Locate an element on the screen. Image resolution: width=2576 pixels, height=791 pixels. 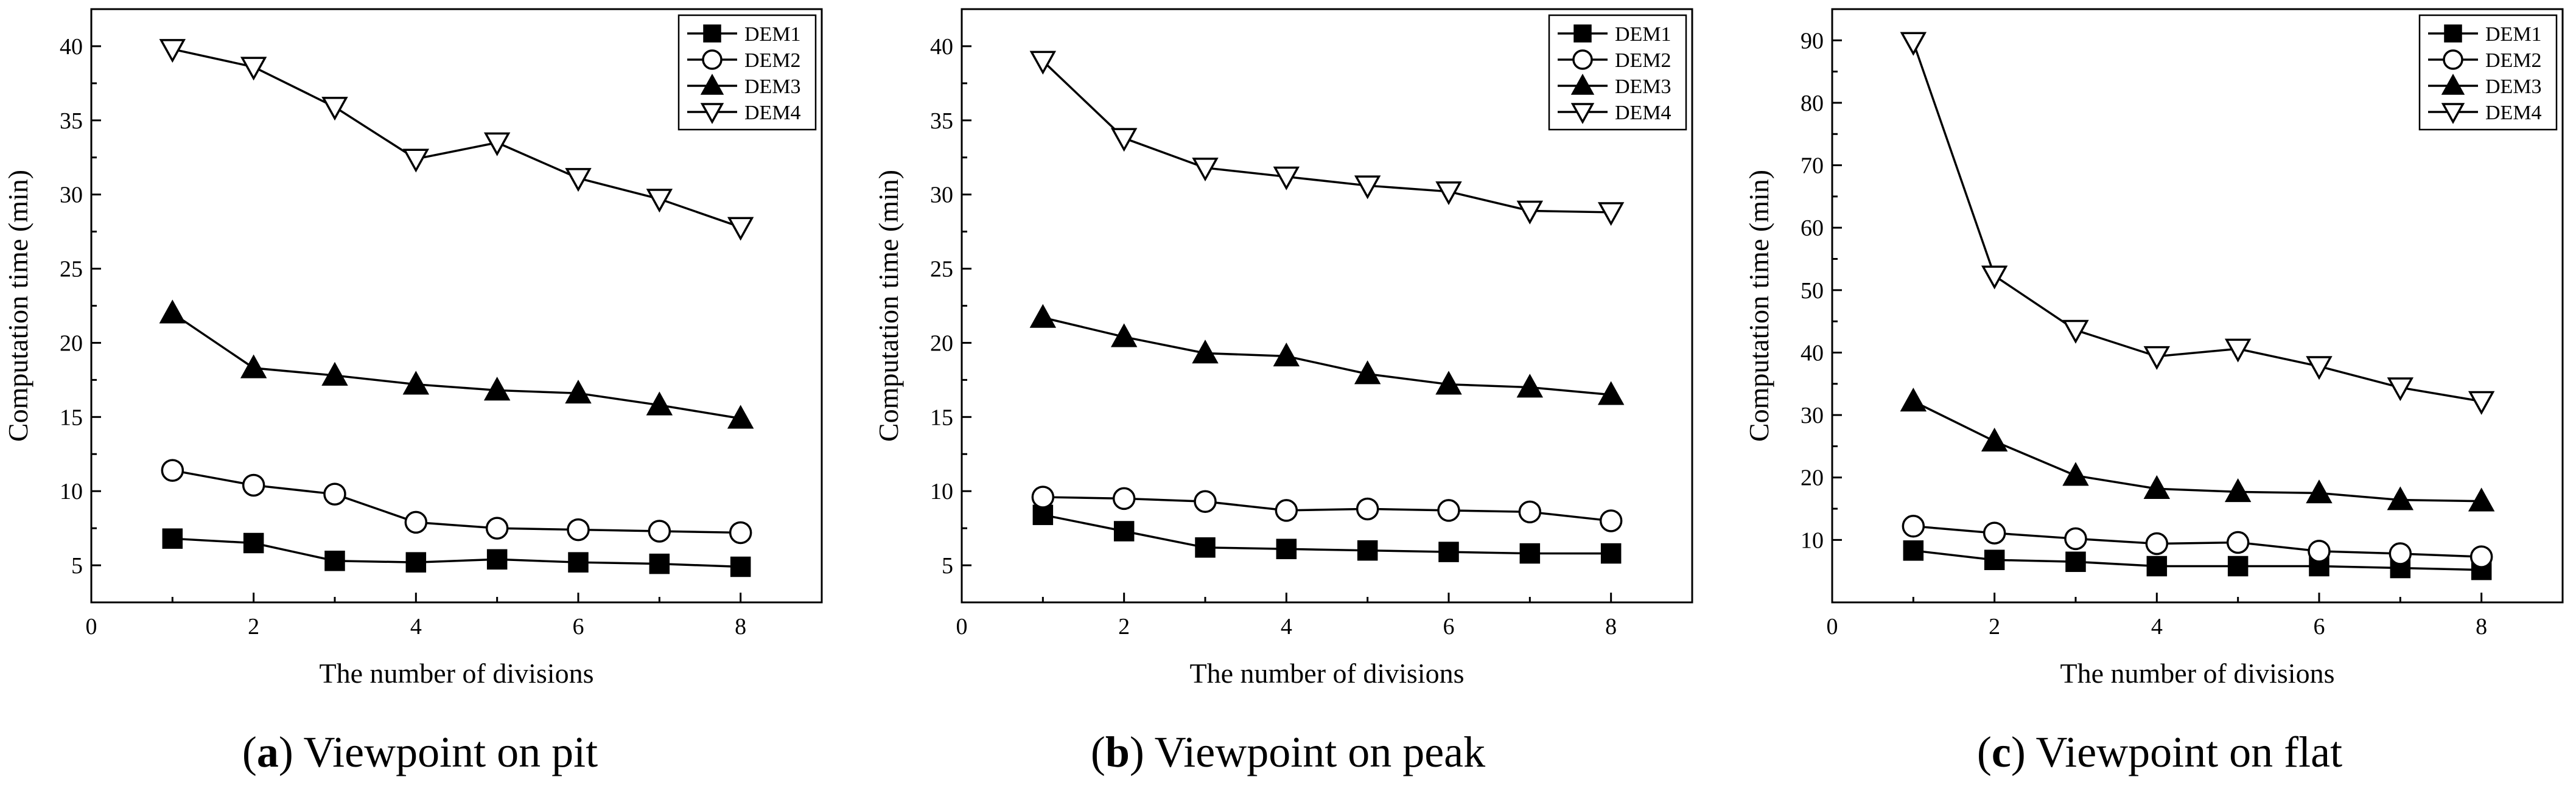
chart-a-dem3-line is located at coordinates (456, 366).